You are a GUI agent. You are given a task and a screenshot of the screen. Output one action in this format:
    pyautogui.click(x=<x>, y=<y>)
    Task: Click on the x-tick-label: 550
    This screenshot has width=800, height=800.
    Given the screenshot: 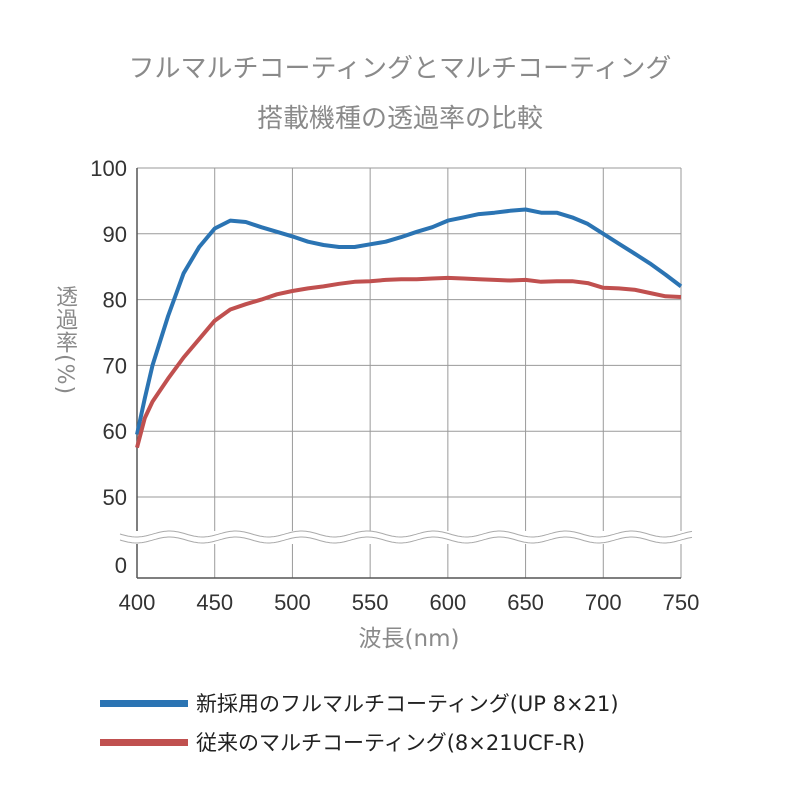 What is the action you would take?
    pyautogui.click(x=370, y=602)
    